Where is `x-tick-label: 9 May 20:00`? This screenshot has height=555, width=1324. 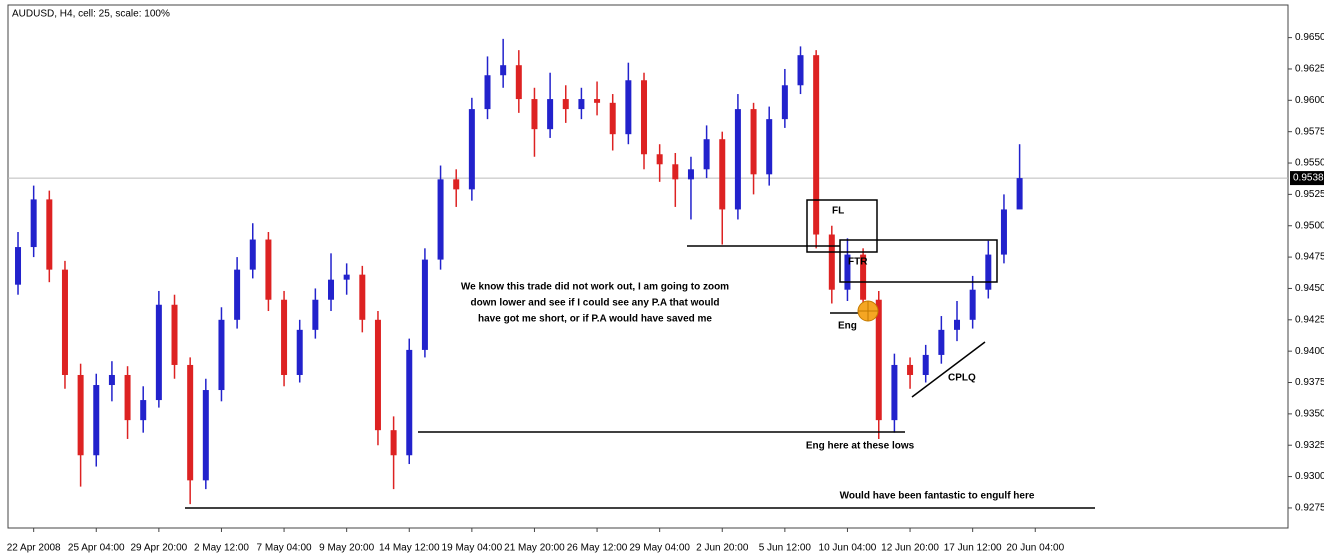
x-tick-label: 9 May 20:00 is located at coordinates (346, 548).